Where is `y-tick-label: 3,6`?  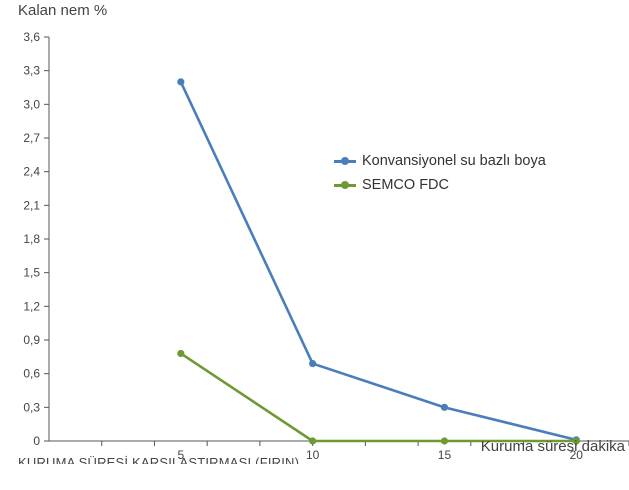 y-tick-label: 3,6 is located at coordinates (31, 37).